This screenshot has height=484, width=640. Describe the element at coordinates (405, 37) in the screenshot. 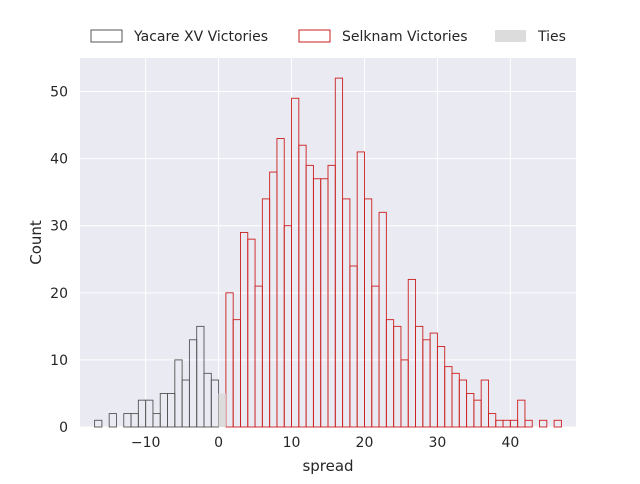

I see `legend-label: Selknam Victories` at that location.